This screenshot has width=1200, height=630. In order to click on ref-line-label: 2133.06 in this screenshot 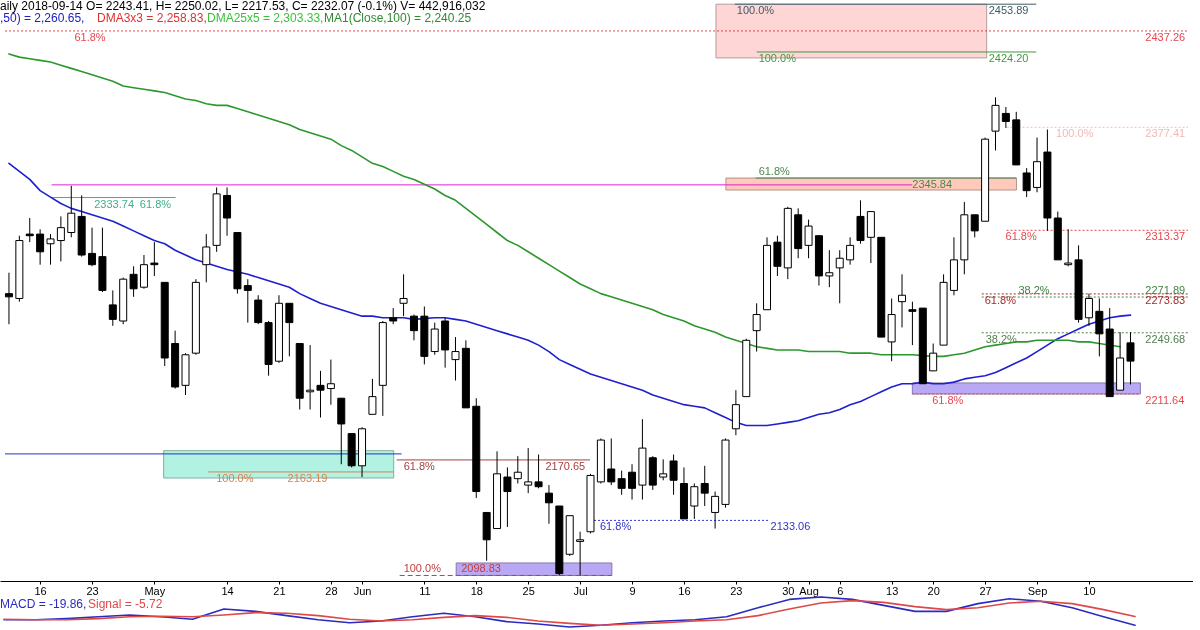, I will do `click(790, 526)`.